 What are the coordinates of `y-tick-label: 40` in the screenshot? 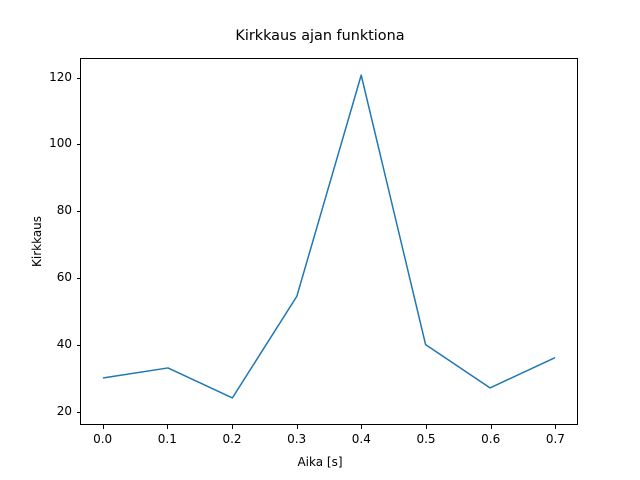 It's located at (64, 344).